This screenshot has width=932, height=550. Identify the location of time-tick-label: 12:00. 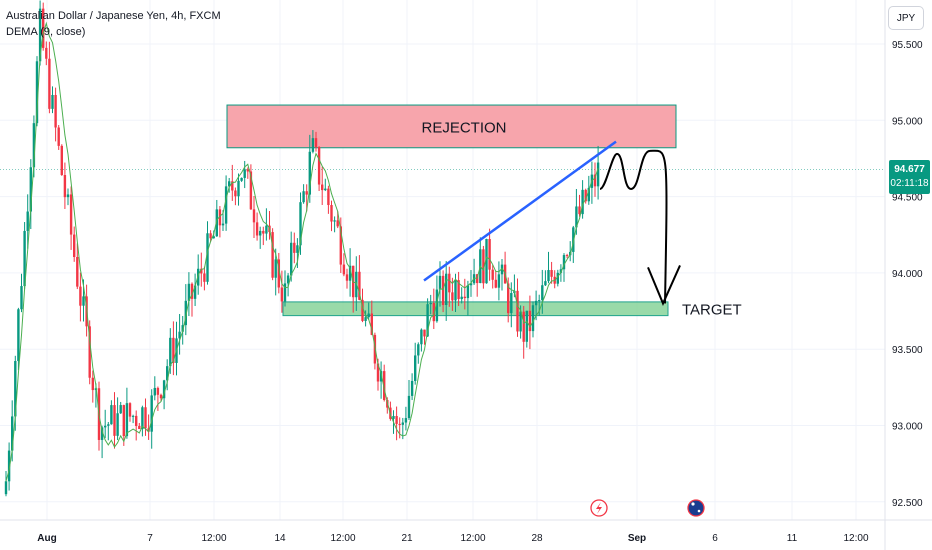
(342, 538).